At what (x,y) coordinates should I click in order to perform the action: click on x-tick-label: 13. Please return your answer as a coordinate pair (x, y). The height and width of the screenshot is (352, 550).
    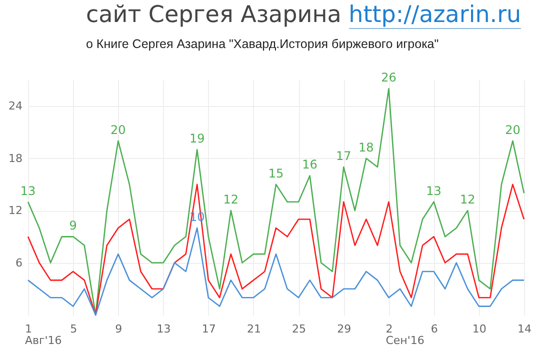
    Looking at the image, I should click on (163, 329).